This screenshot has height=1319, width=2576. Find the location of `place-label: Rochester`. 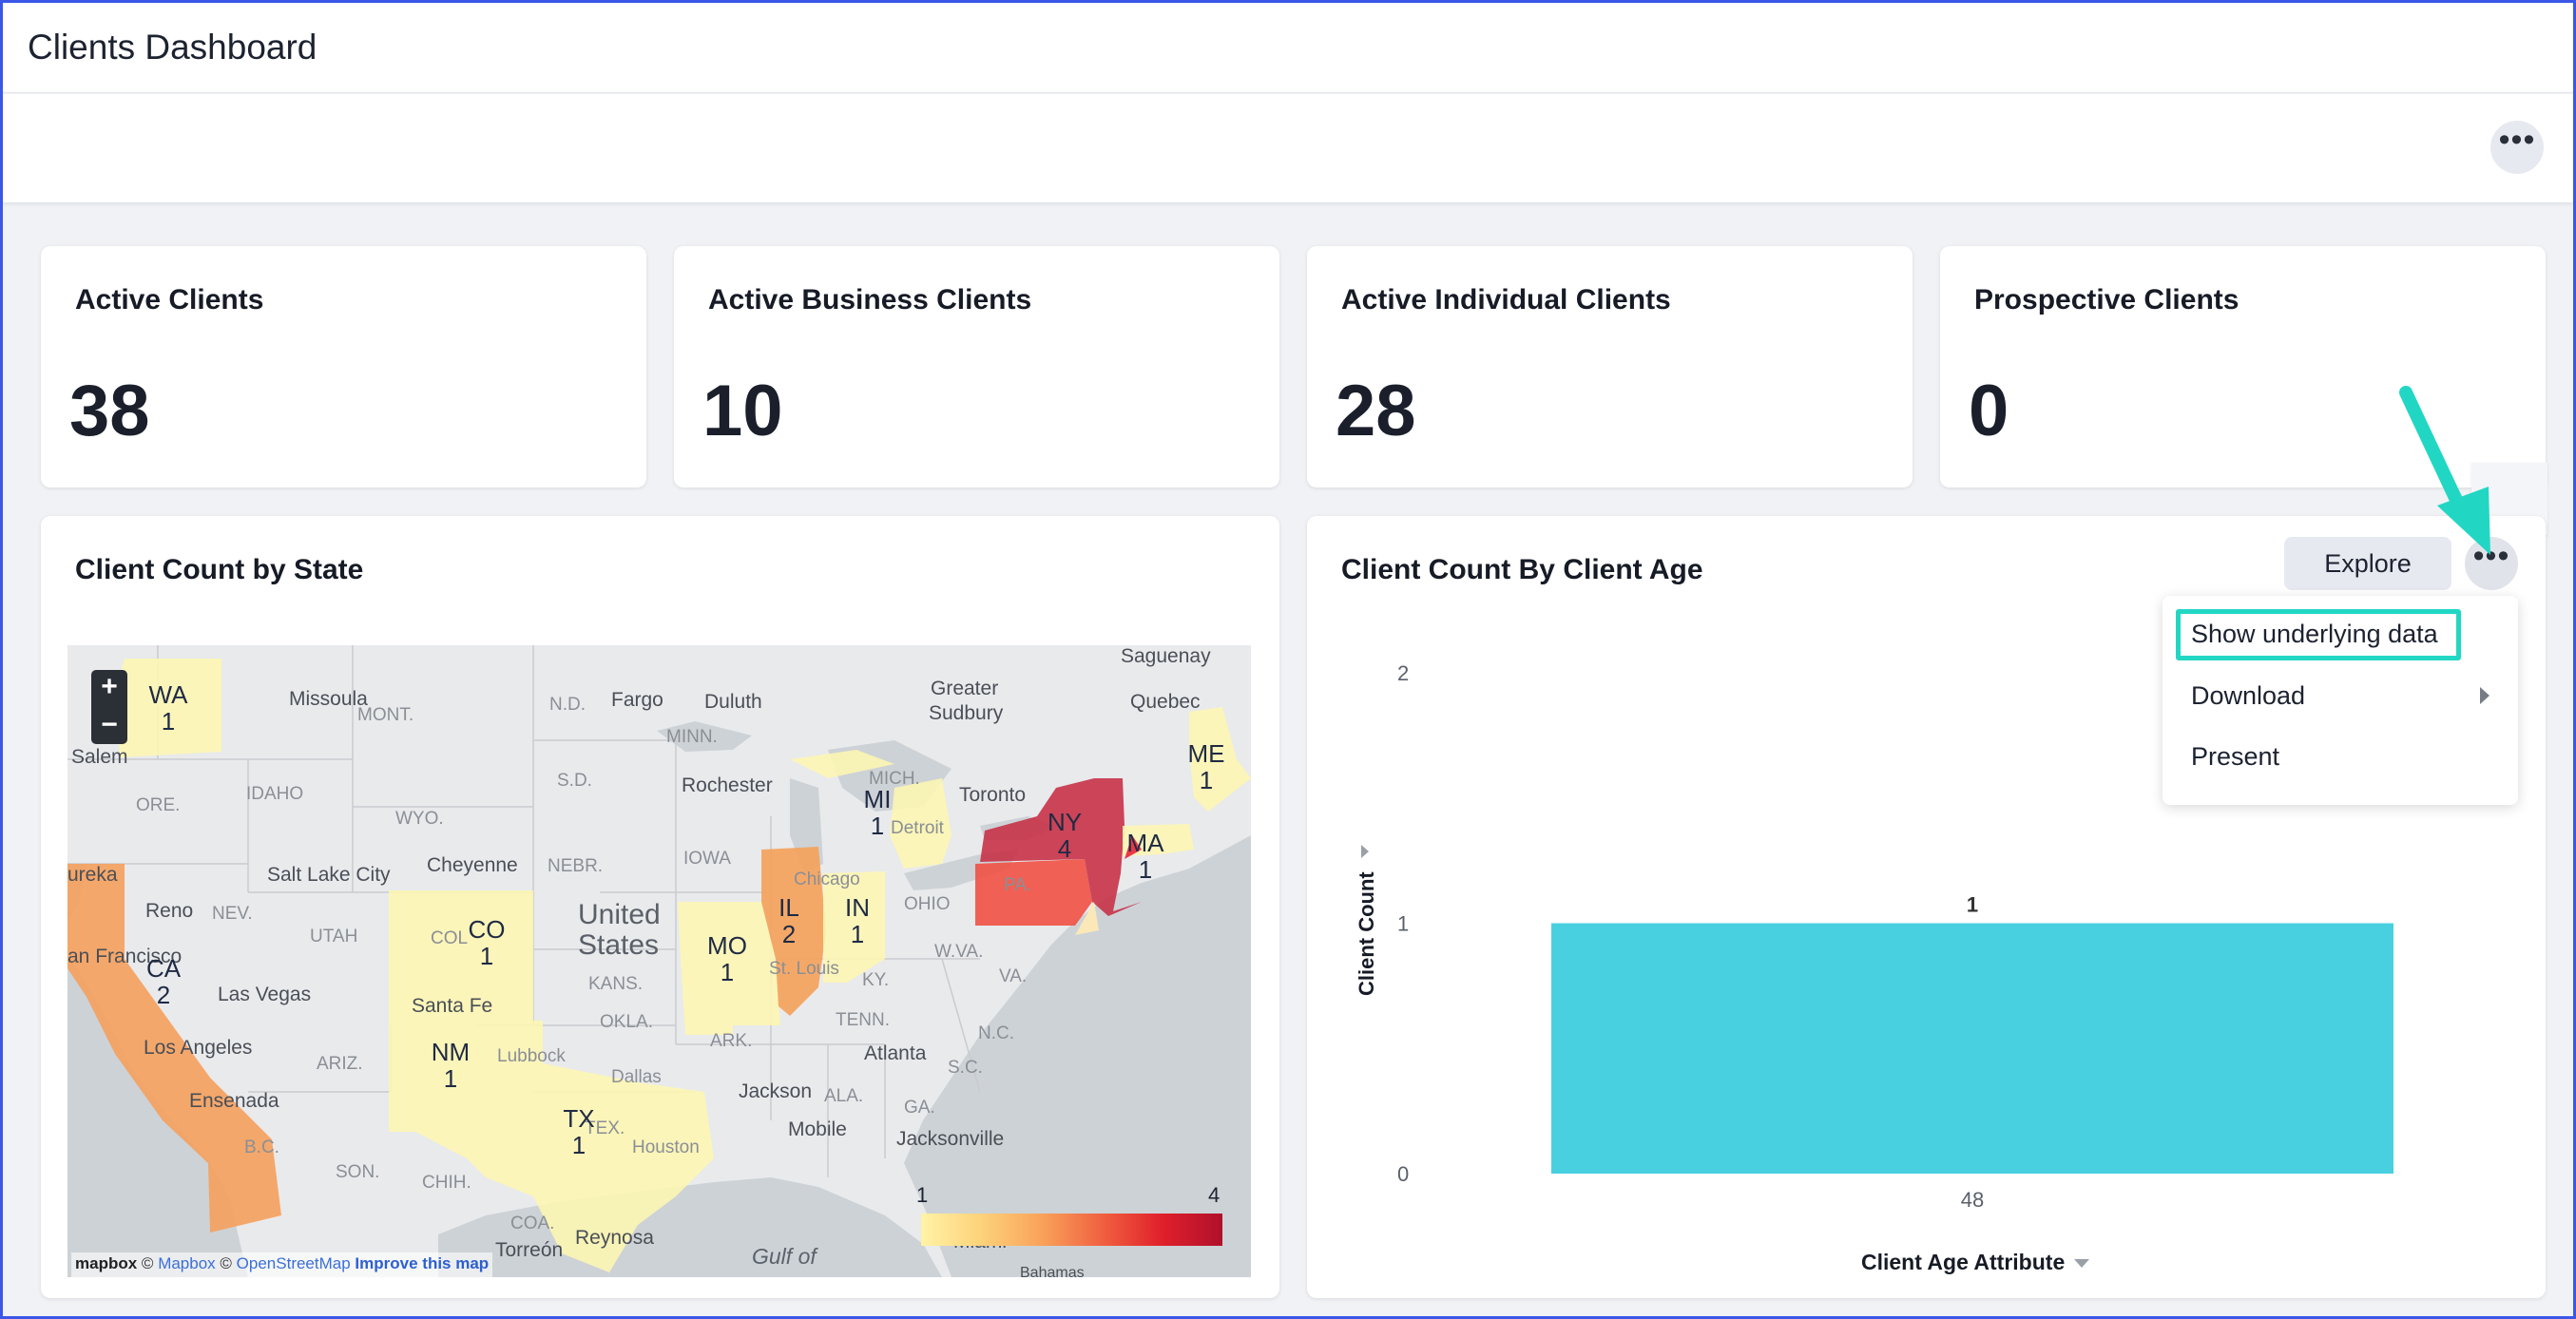

place-label: Rochester is located at coordinates (727, 785).